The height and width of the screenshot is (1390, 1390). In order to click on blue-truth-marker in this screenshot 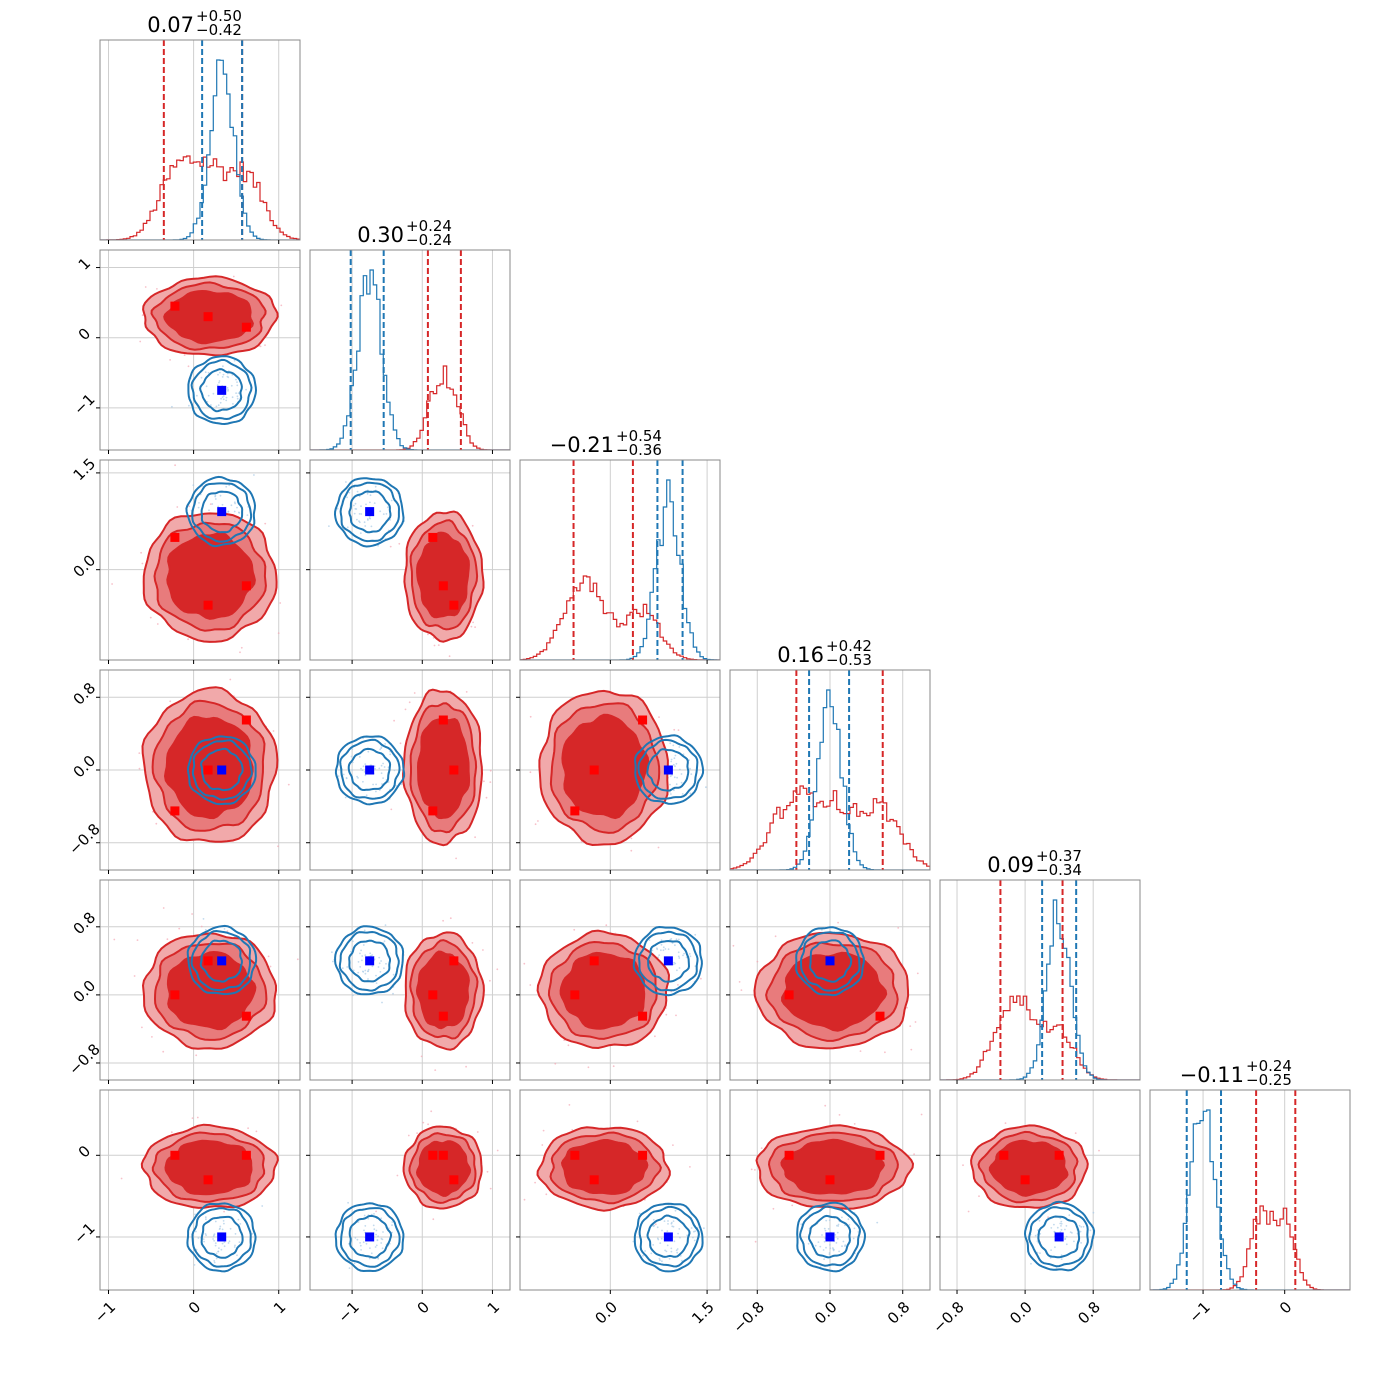, I will do `click(222, 961)`.